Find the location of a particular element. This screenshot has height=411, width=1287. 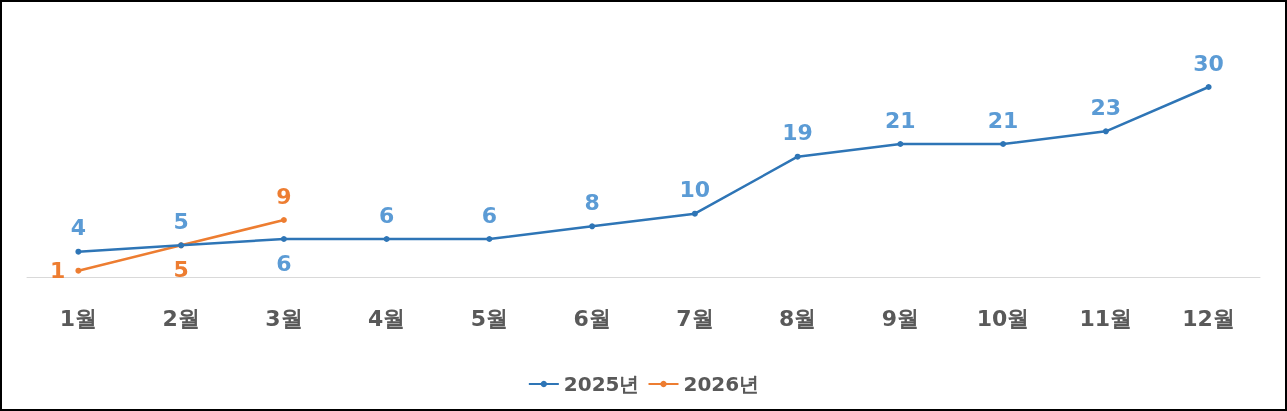

x-tick-label: 12월 is located at coordinates (1208, 318).